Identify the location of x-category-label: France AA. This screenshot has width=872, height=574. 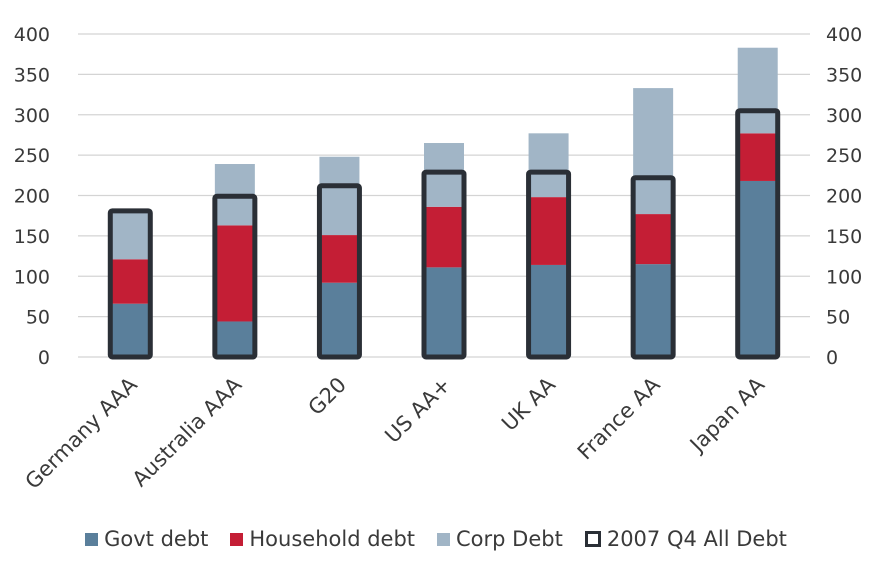
(619, 418).